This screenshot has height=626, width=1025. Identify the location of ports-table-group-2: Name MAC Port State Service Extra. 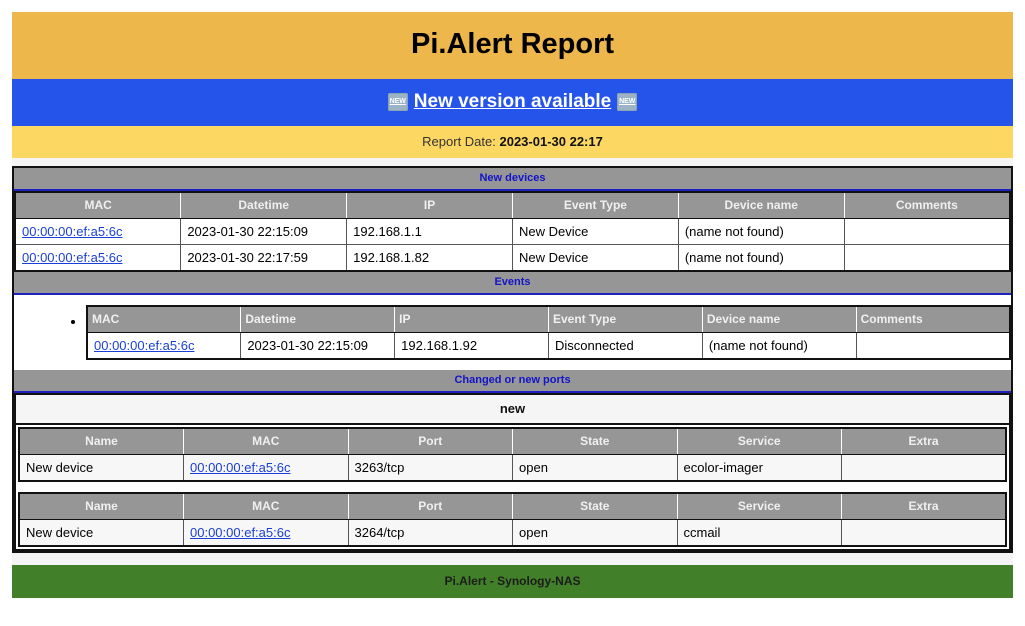
(512, 519).